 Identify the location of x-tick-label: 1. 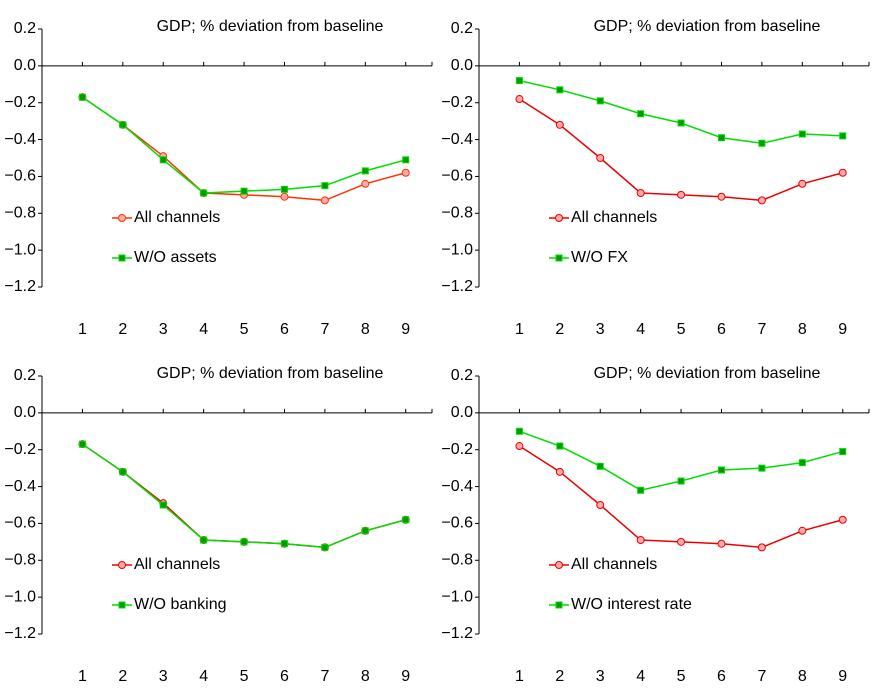
(82, 676).